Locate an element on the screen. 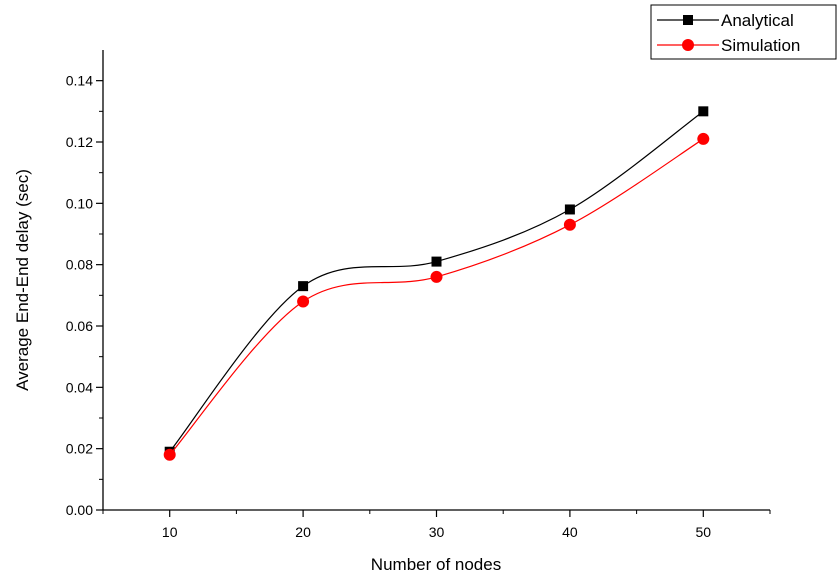 The width and height of the screenshot is (839, 579). legend: Analytical Simulation is located at coordinates (743, 32).